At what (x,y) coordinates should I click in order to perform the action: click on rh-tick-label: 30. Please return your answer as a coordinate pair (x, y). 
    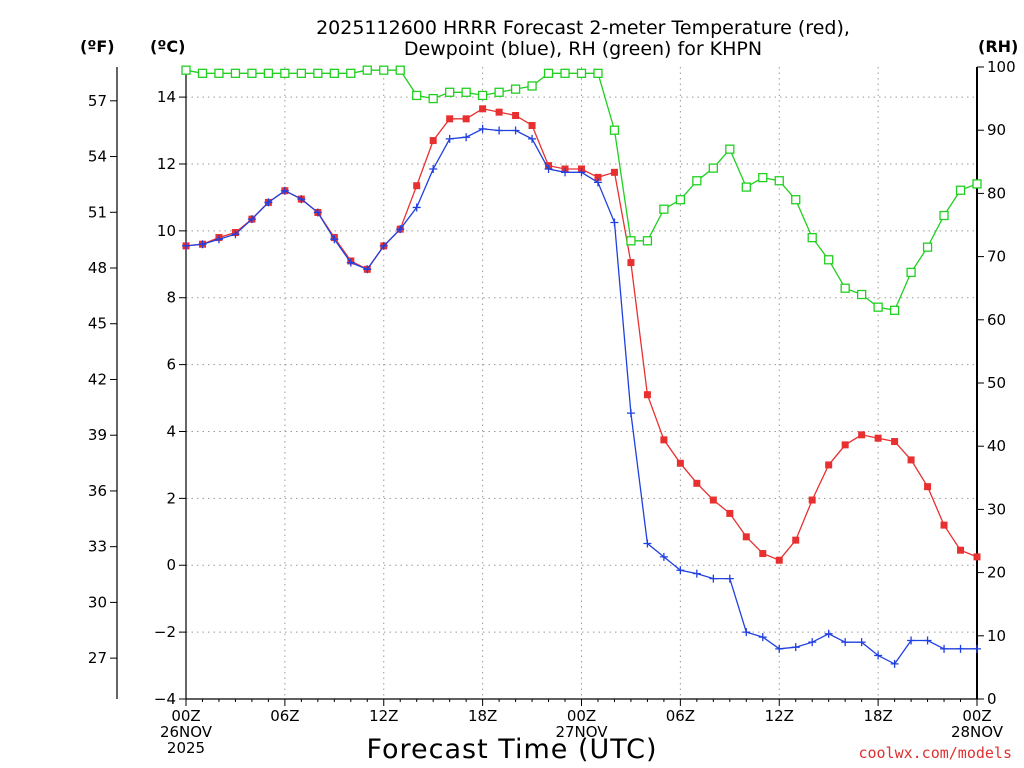
    Looking at the image, I should click on (996, 509).